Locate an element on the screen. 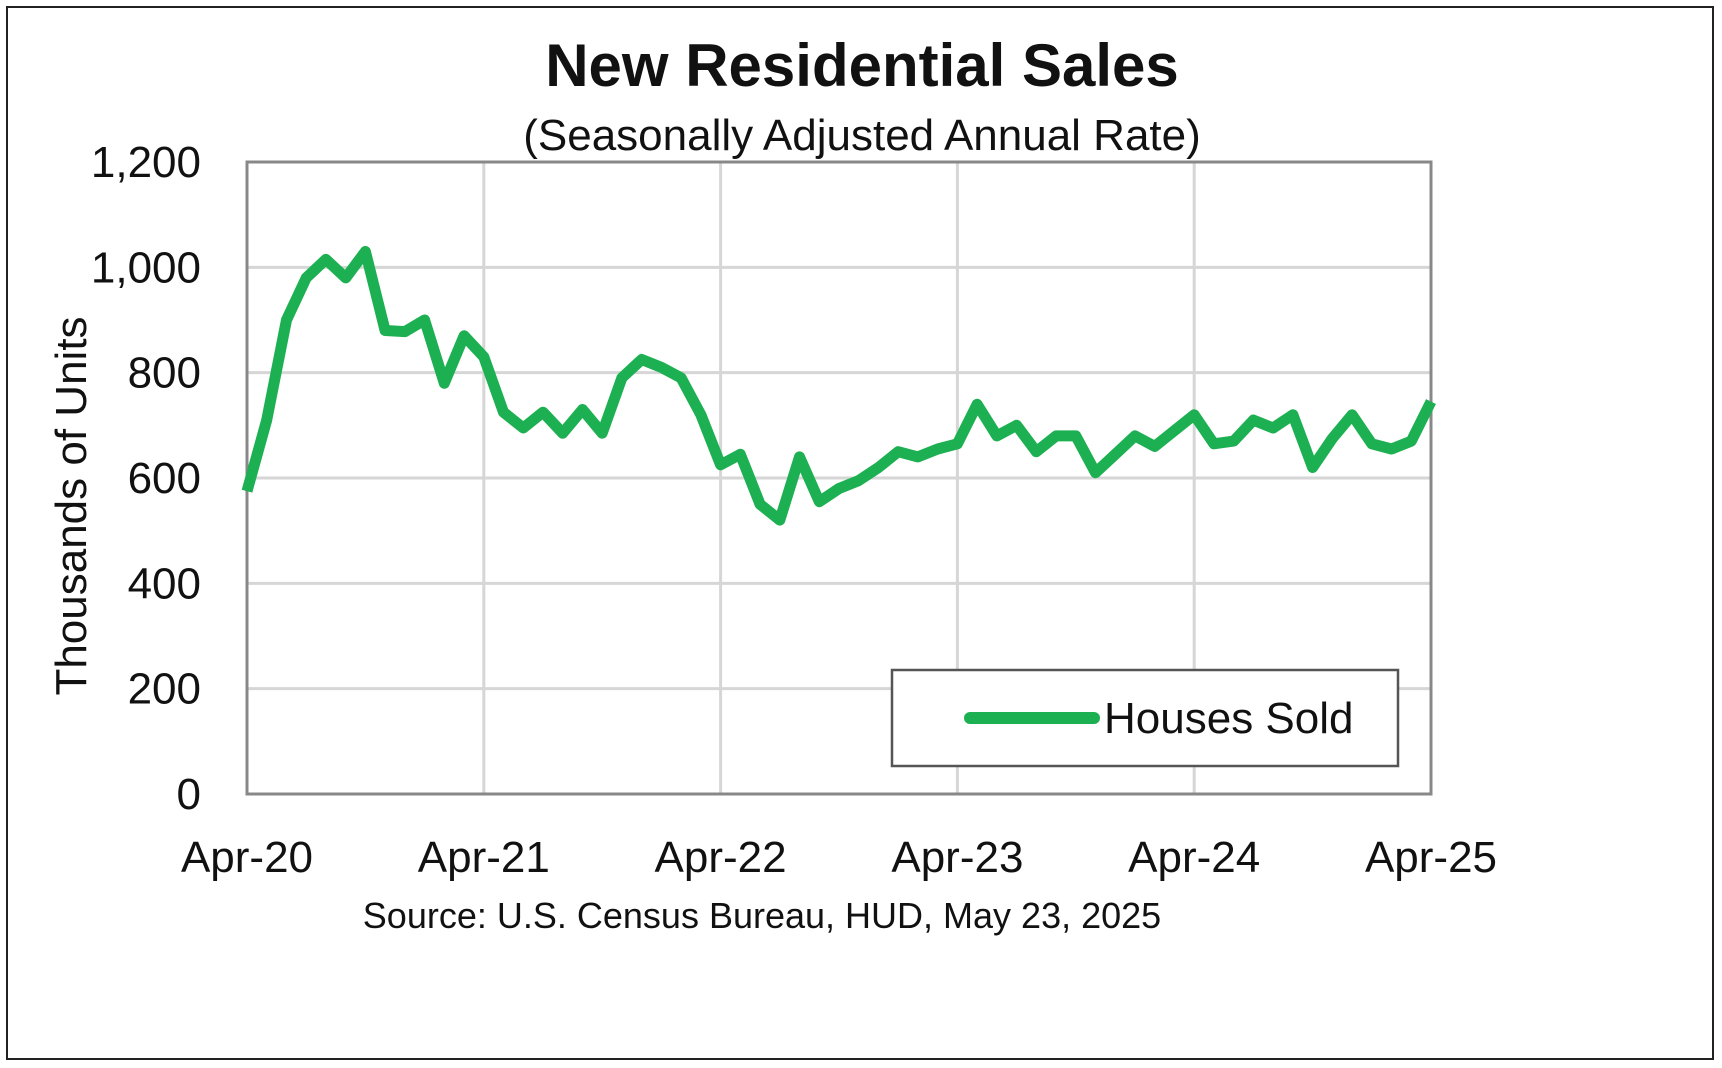 Image resolution: width=1722 pixels, height=1068 pixels. legend-box is located at coordinates (1145, 718).